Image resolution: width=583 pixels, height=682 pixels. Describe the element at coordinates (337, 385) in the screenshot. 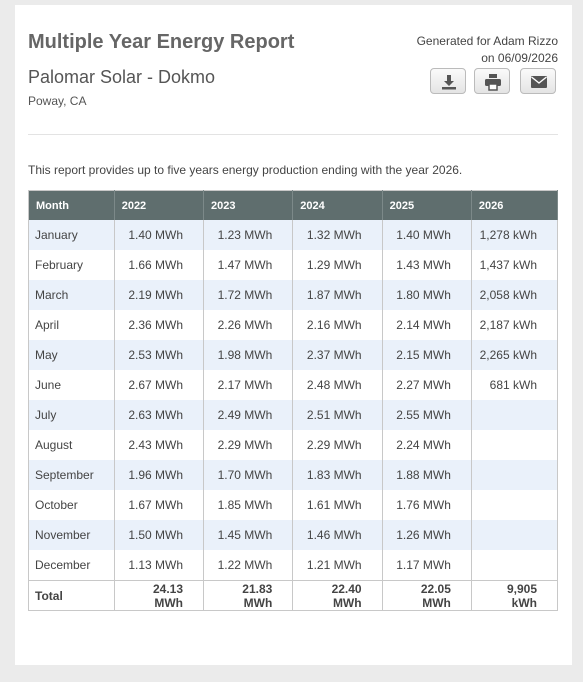

I see `value-cell: 2.48 MWh` at that location.